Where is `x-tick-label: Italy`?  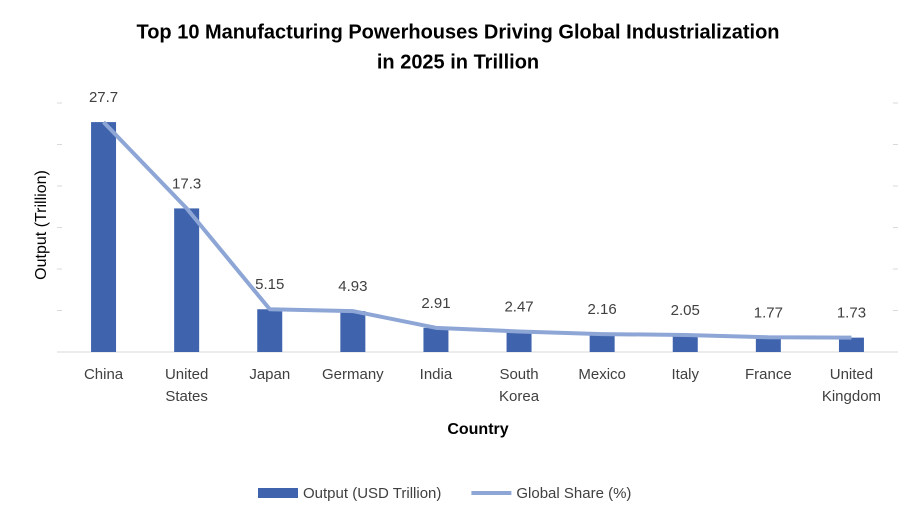 x-tick-label: Italy is located at coordinates (685, 374).